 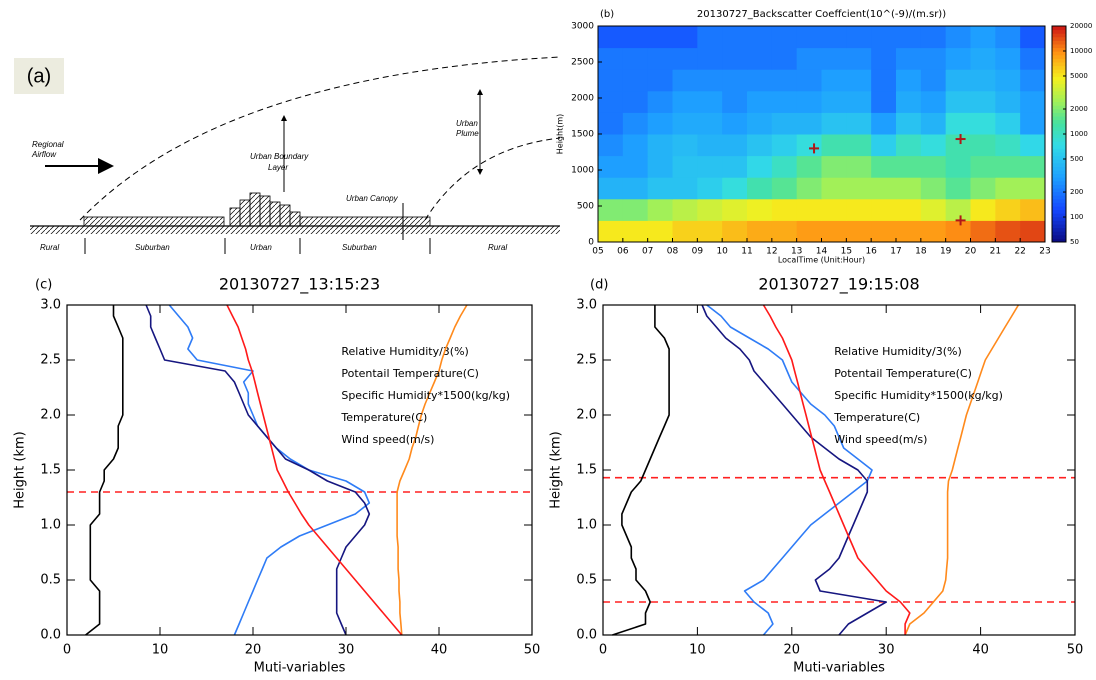 I want to click on y-tick-label: 2.5, so click(x=586, y=360).